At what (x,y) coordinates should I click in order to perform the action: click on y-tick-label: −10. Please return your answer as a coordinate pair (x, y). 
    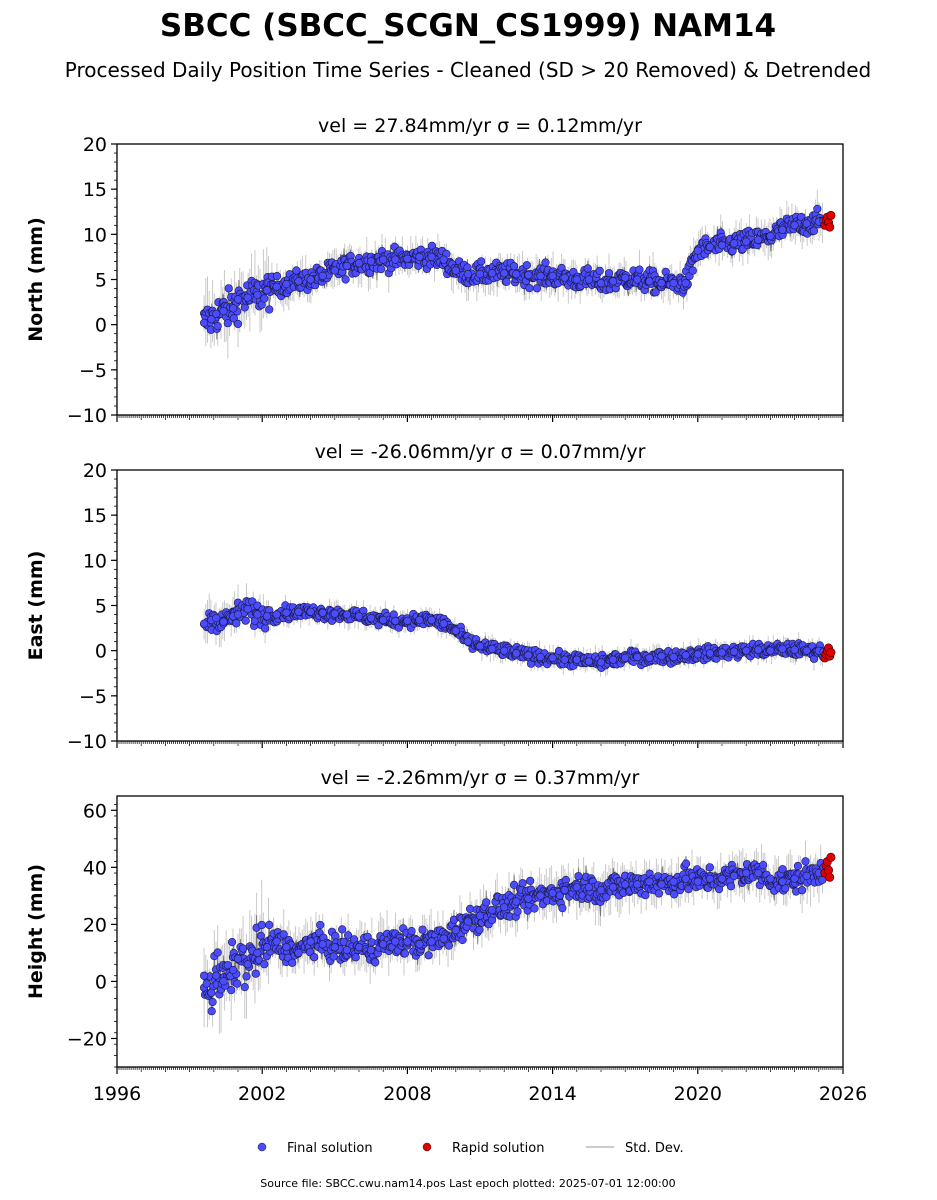
    Looking at the image, I should click on (87, 416).